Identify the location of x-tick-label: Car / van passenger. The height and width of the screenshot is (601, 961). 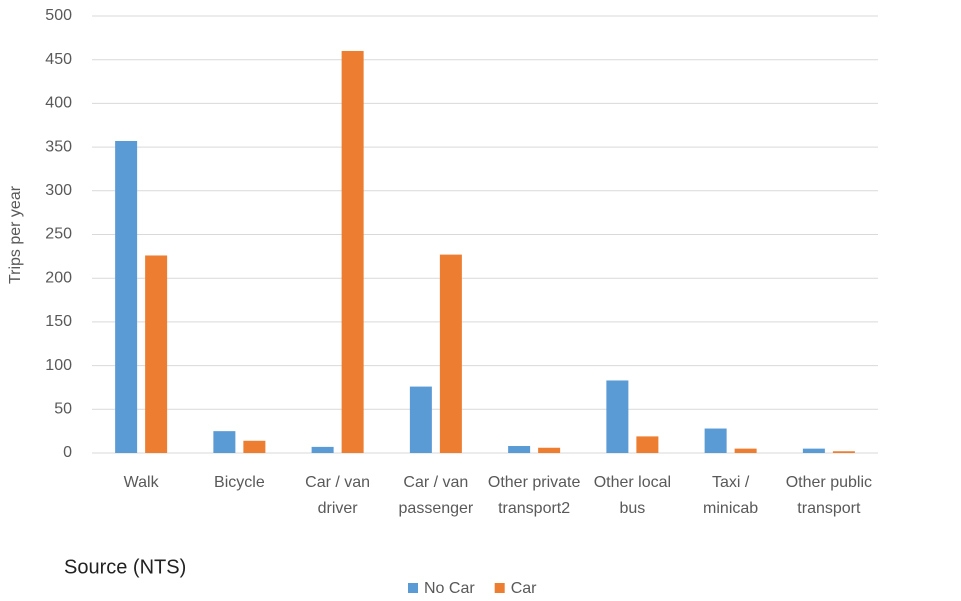
(436, 495).